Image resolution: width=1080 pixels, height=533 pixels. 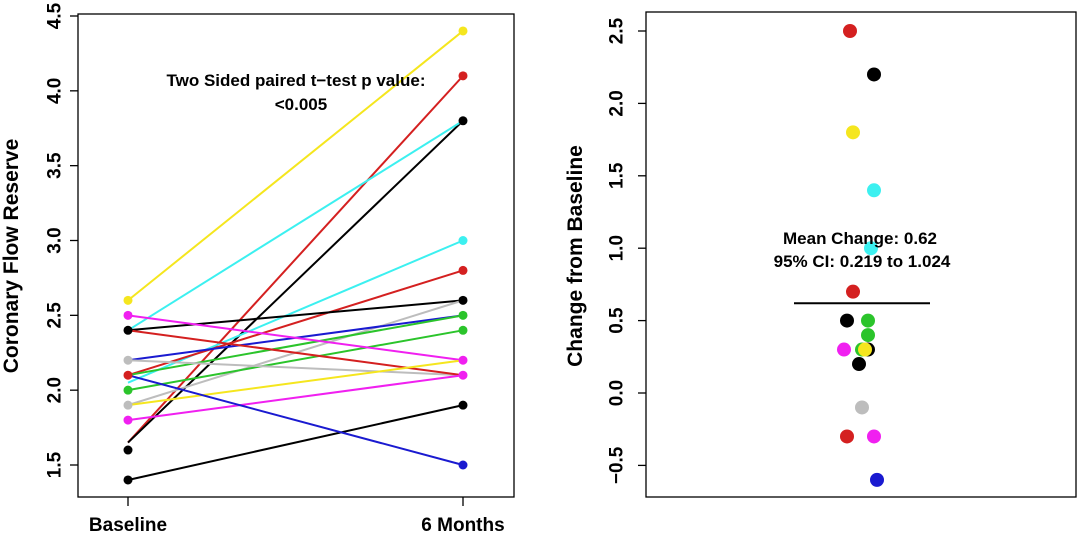 I want to click on right-y-tick-label: 2.0, so click(x=617, y=103).